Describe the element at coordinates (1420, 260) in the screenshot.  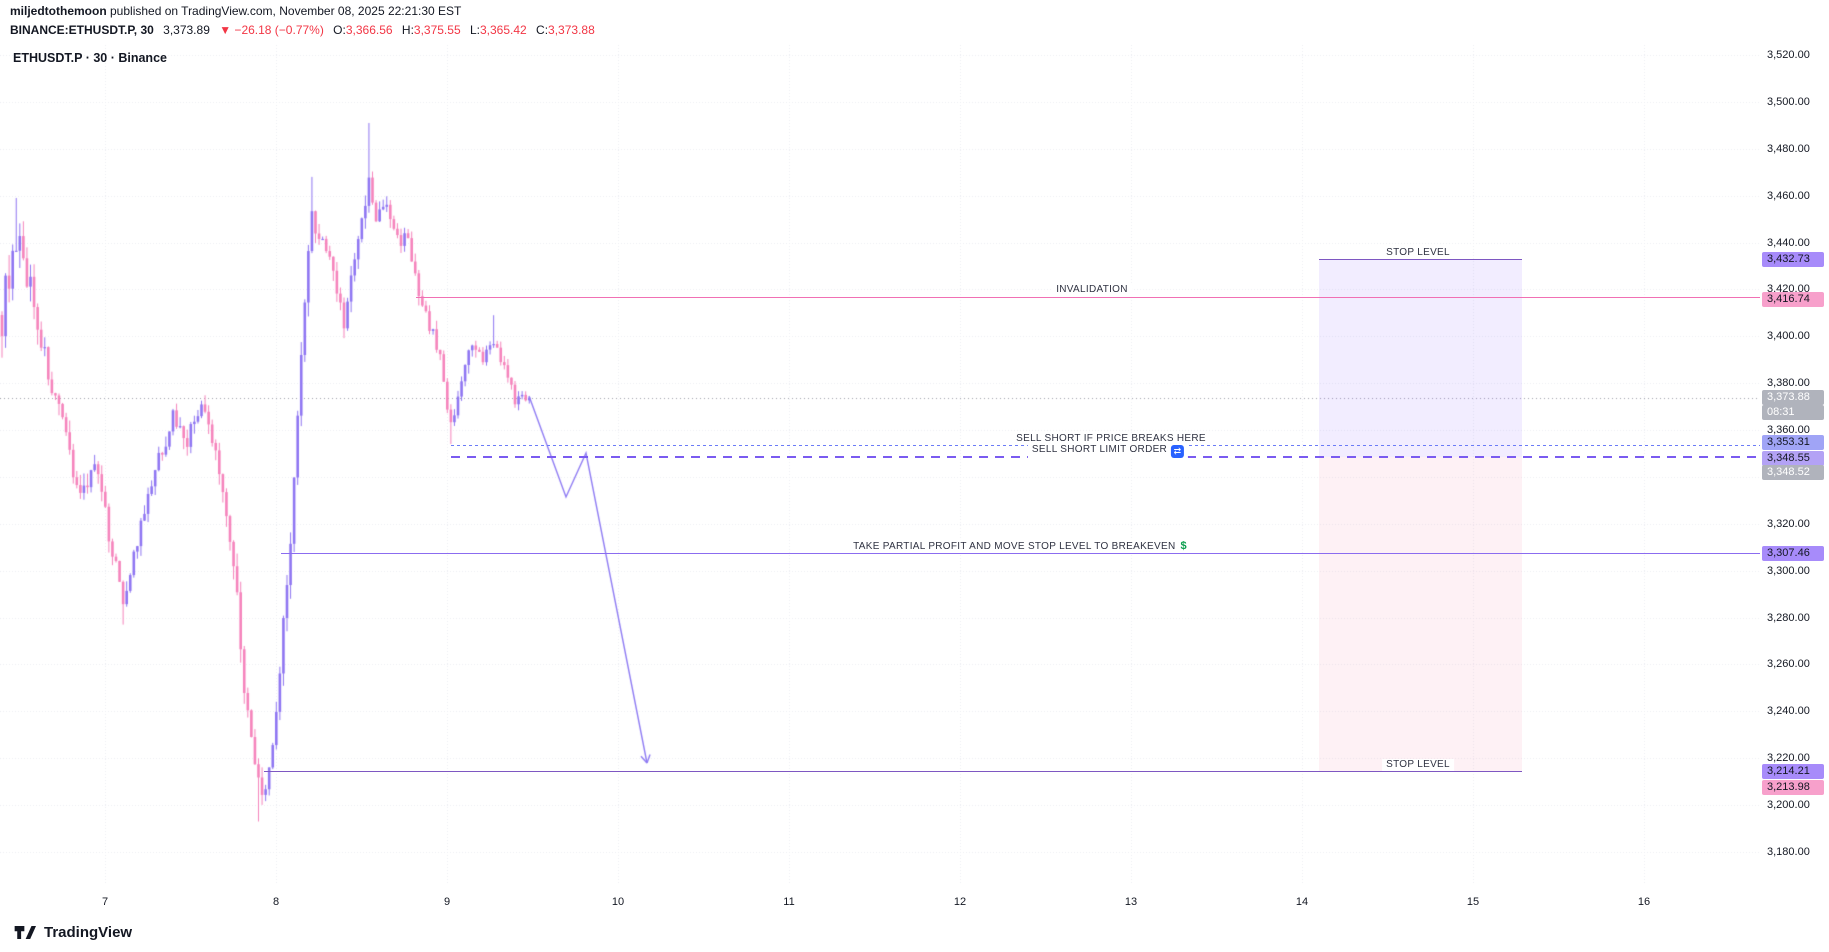
I see `stop-level-top-line` at that location.